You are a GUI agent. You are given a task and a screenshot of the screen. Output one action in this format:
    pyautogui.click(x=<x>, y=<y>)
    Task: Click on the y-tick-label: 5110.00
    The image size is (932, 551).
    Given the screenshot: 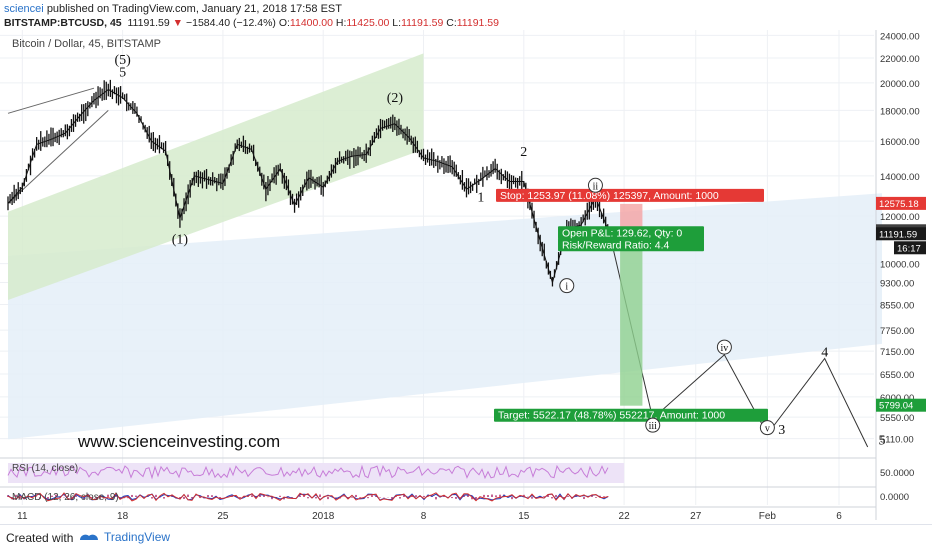 What is the action you would take?
    pyautogui.click(x=897, y=440)
    